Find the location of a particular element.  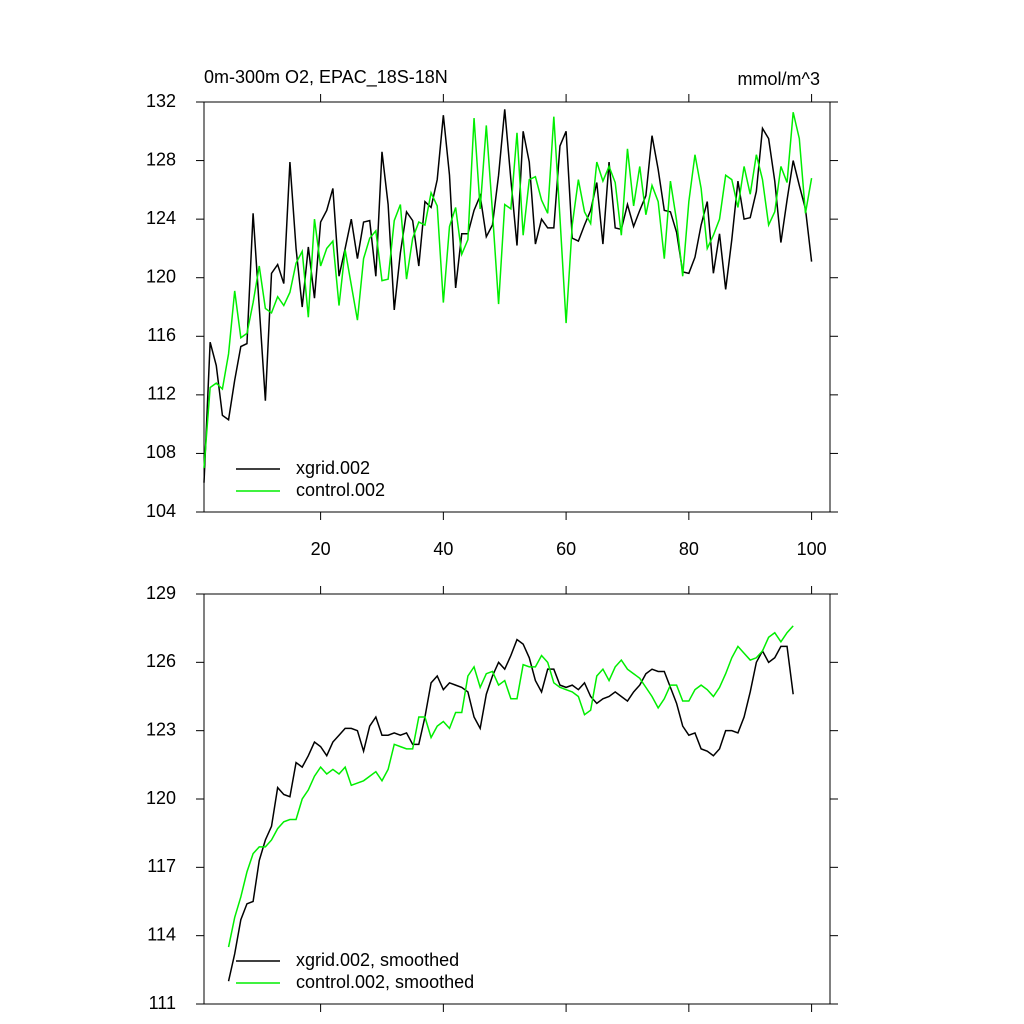

y-tick-label: 104 is located at coordinates (161, 511).